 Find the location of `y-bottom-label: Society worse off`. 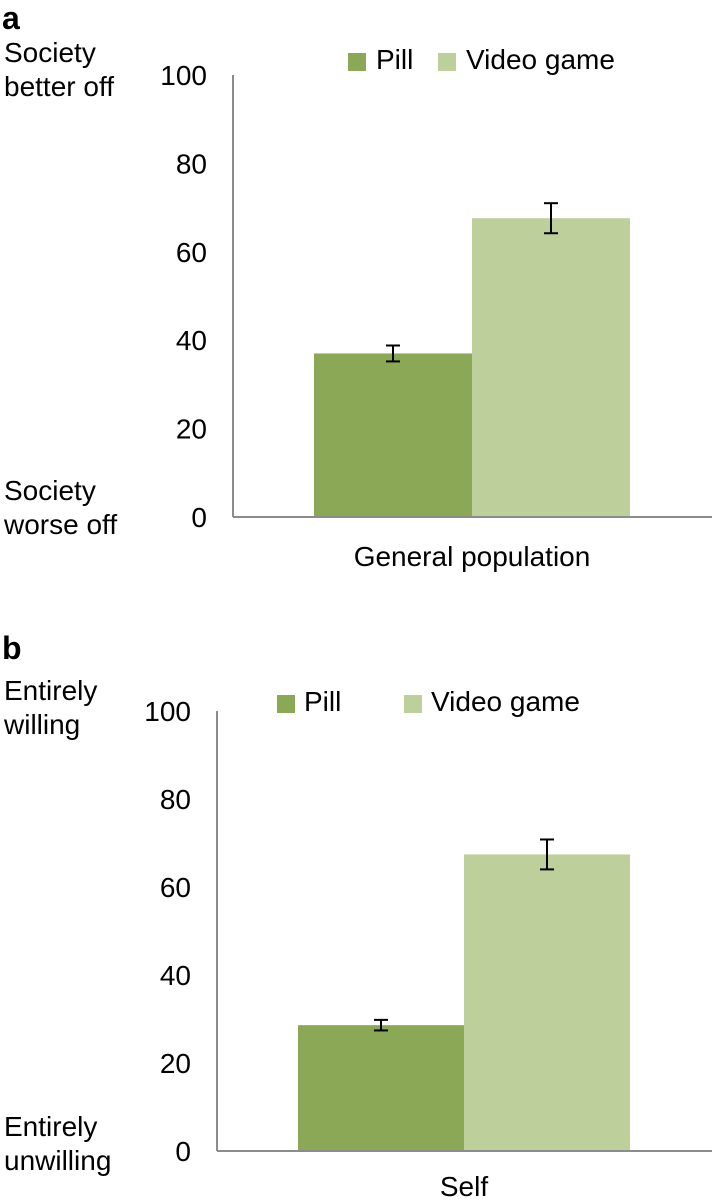

y-bottom-label: Society worse off is located at coordinates (61, 507).